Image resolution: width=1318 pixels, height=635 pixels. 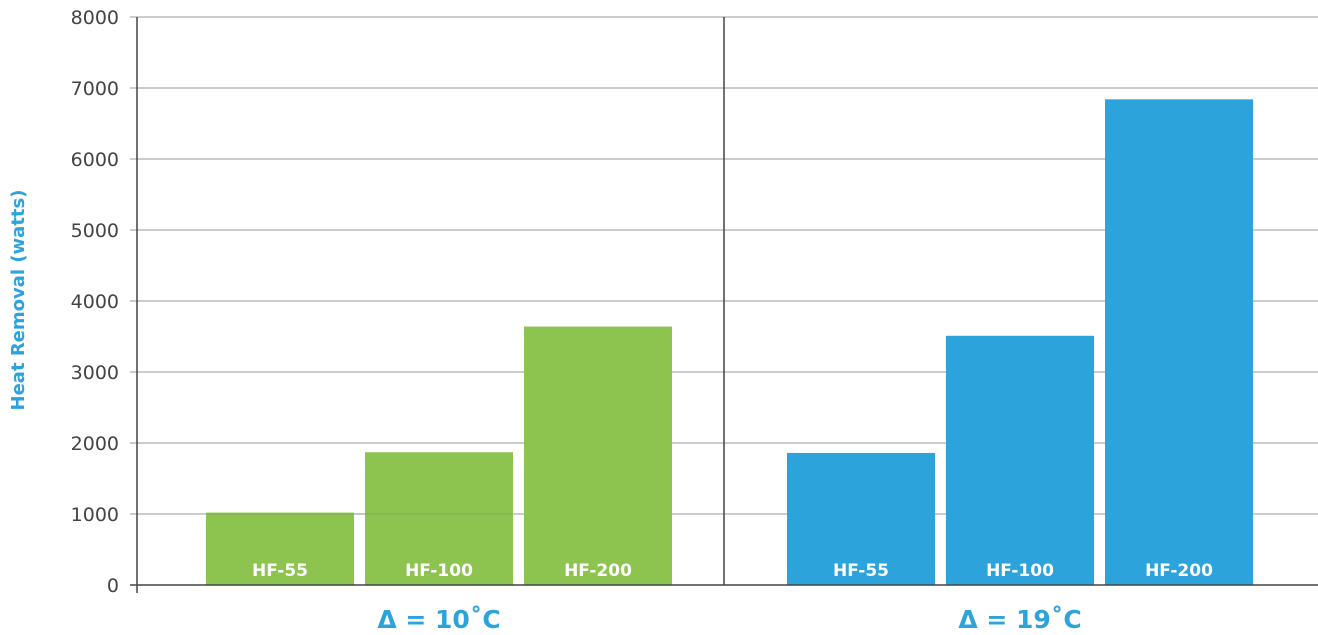 What do you see at coordinates (113, 586) in the screenshot?
I see `y-tick-label: 0` at bounding box center [113, 586].